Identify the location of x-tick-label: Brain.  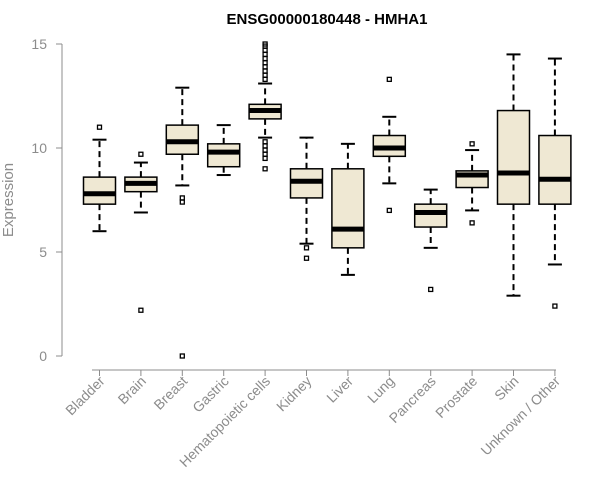
(132, 390).